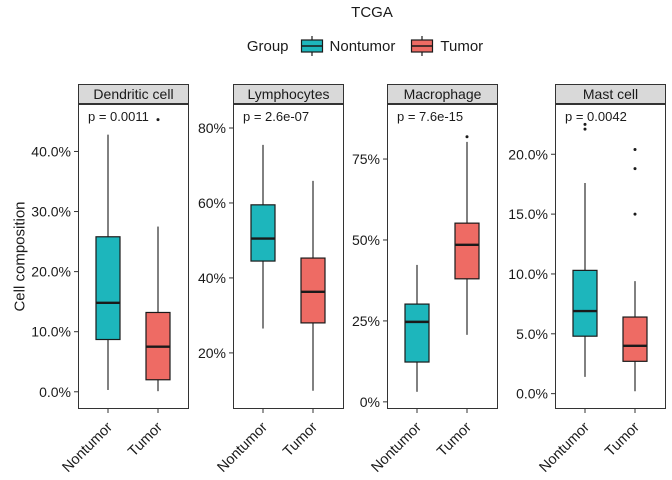 This screenshot has width=672, height=480. I want to click on y-tick-label: 75%, so click(366, 159).